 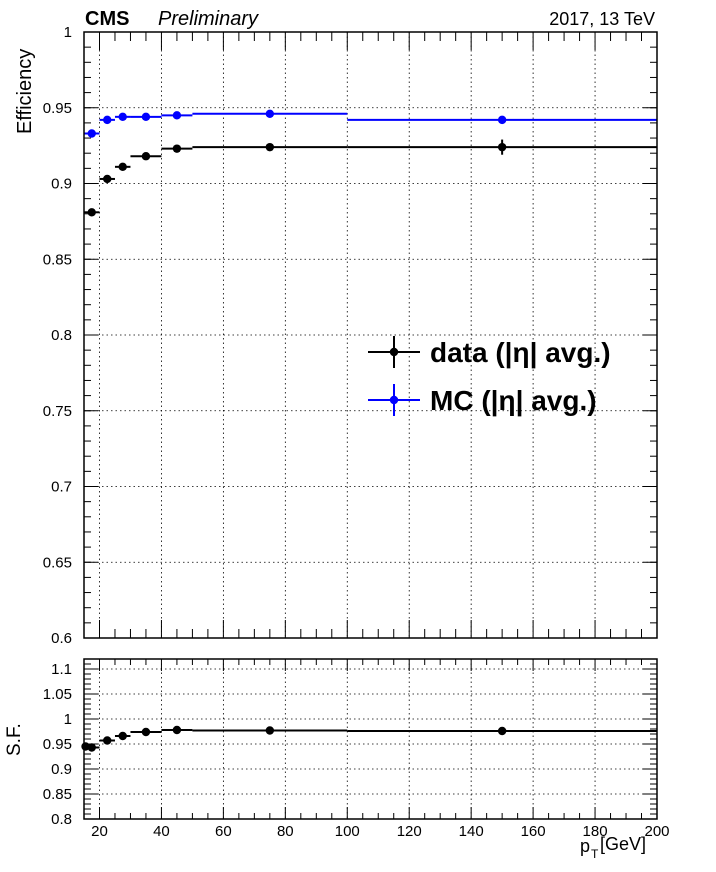 I want to click on x-axis-title-unit: [GeV], so click(x=623, y=844).